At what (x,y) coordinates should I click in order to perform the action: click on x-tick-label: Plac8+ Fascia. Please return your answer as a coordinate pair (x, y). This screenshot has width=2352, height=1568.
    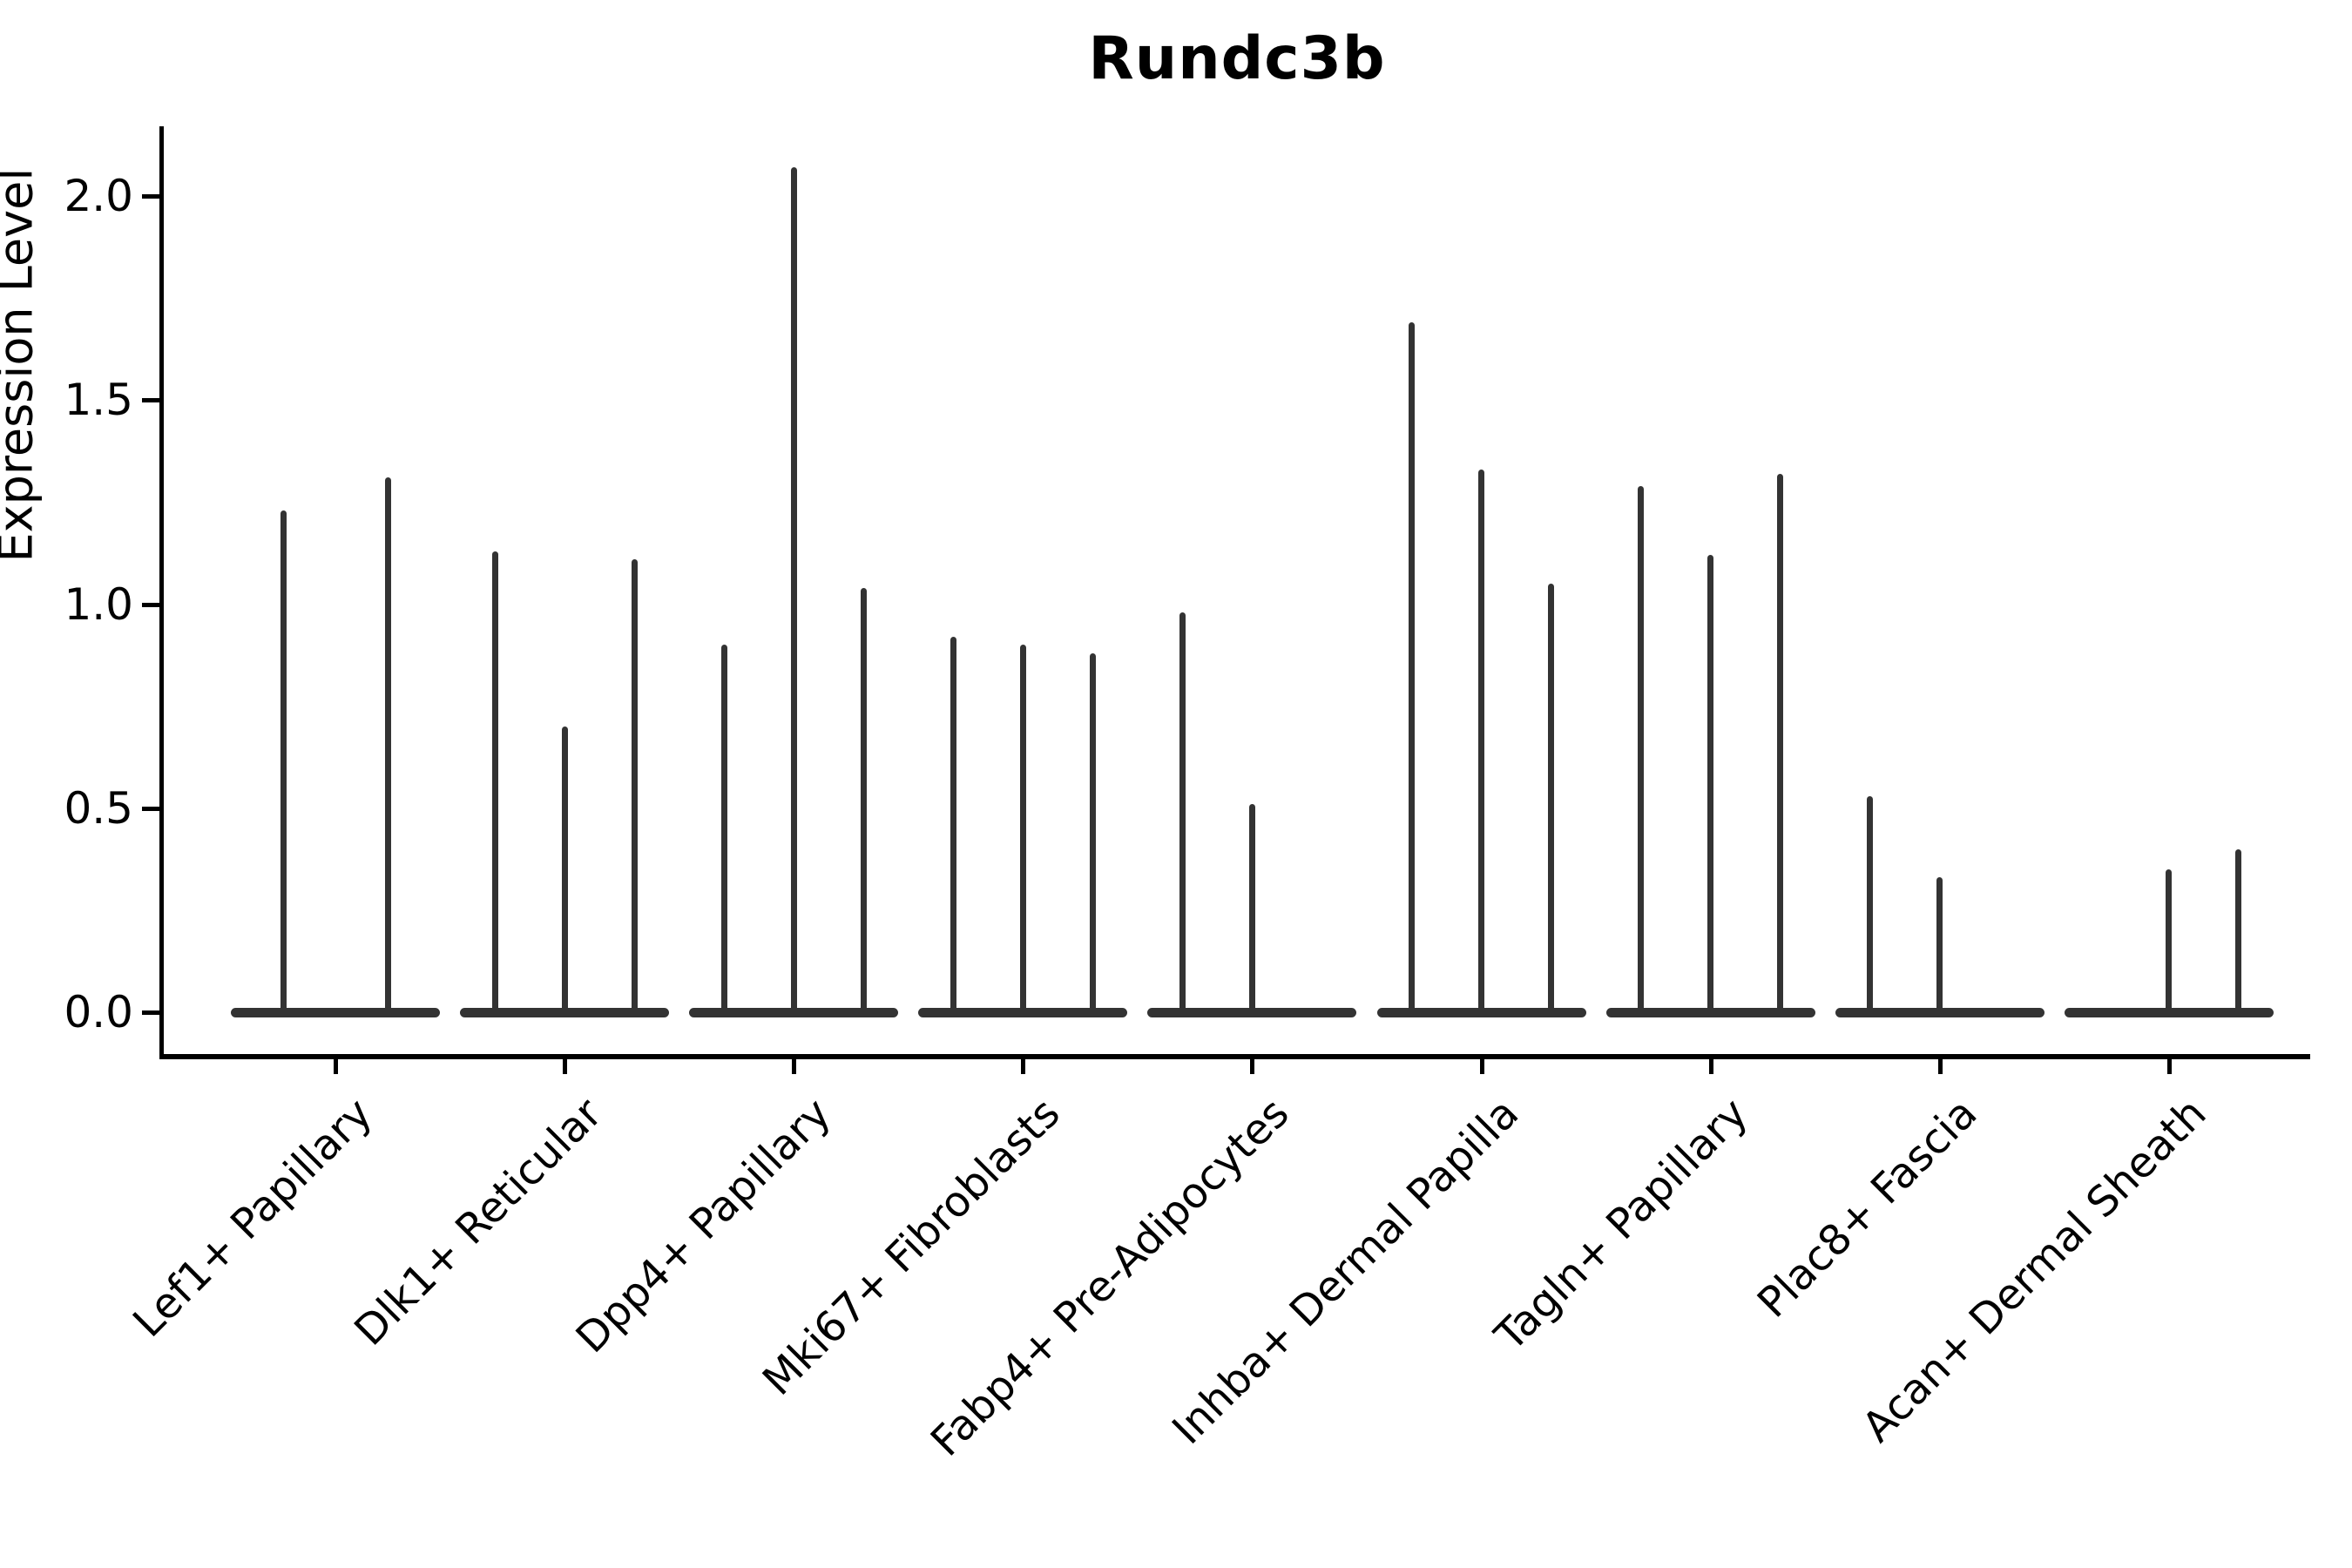
    Looking at the image, I should click on (1867, 1208).